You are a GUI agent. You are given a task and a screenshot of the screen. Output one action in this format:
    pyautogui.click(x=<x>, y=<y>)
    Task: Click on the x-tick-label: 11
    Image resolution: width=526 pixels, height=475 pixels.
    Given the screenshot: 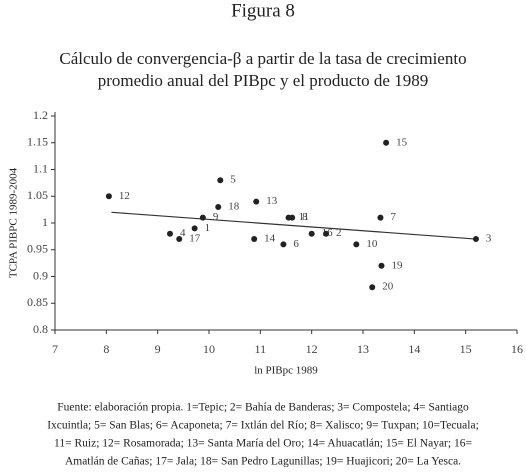 What is the action you would take?
    pyautogui.click(x=261, y=349)
    